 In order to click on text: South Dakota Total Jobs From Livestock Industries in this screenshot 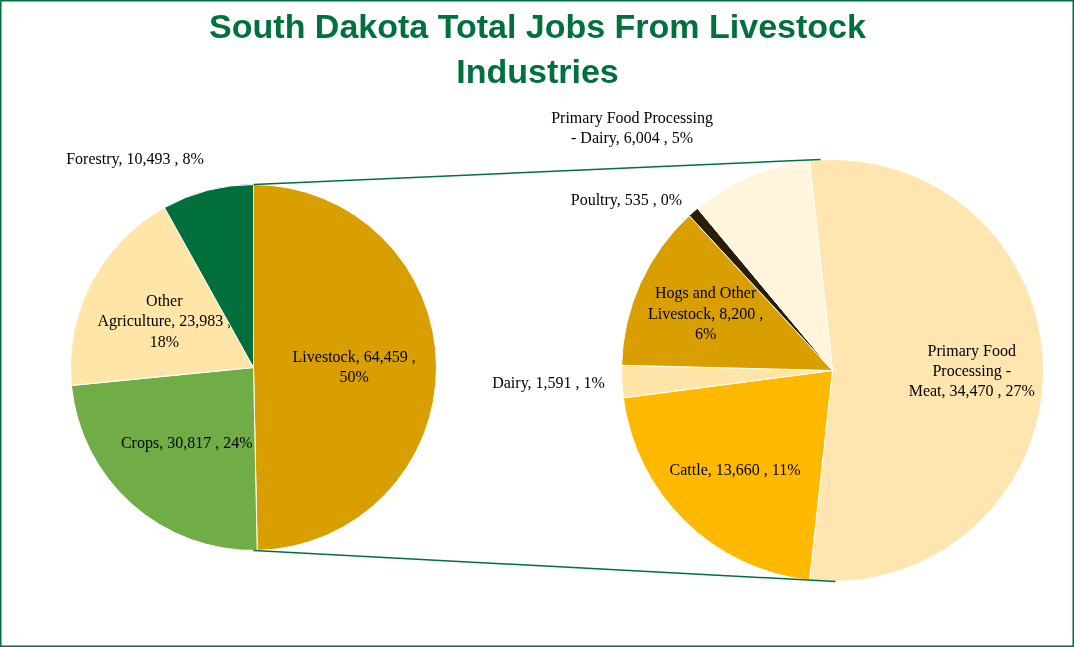, I will do `click(537, 48)`.